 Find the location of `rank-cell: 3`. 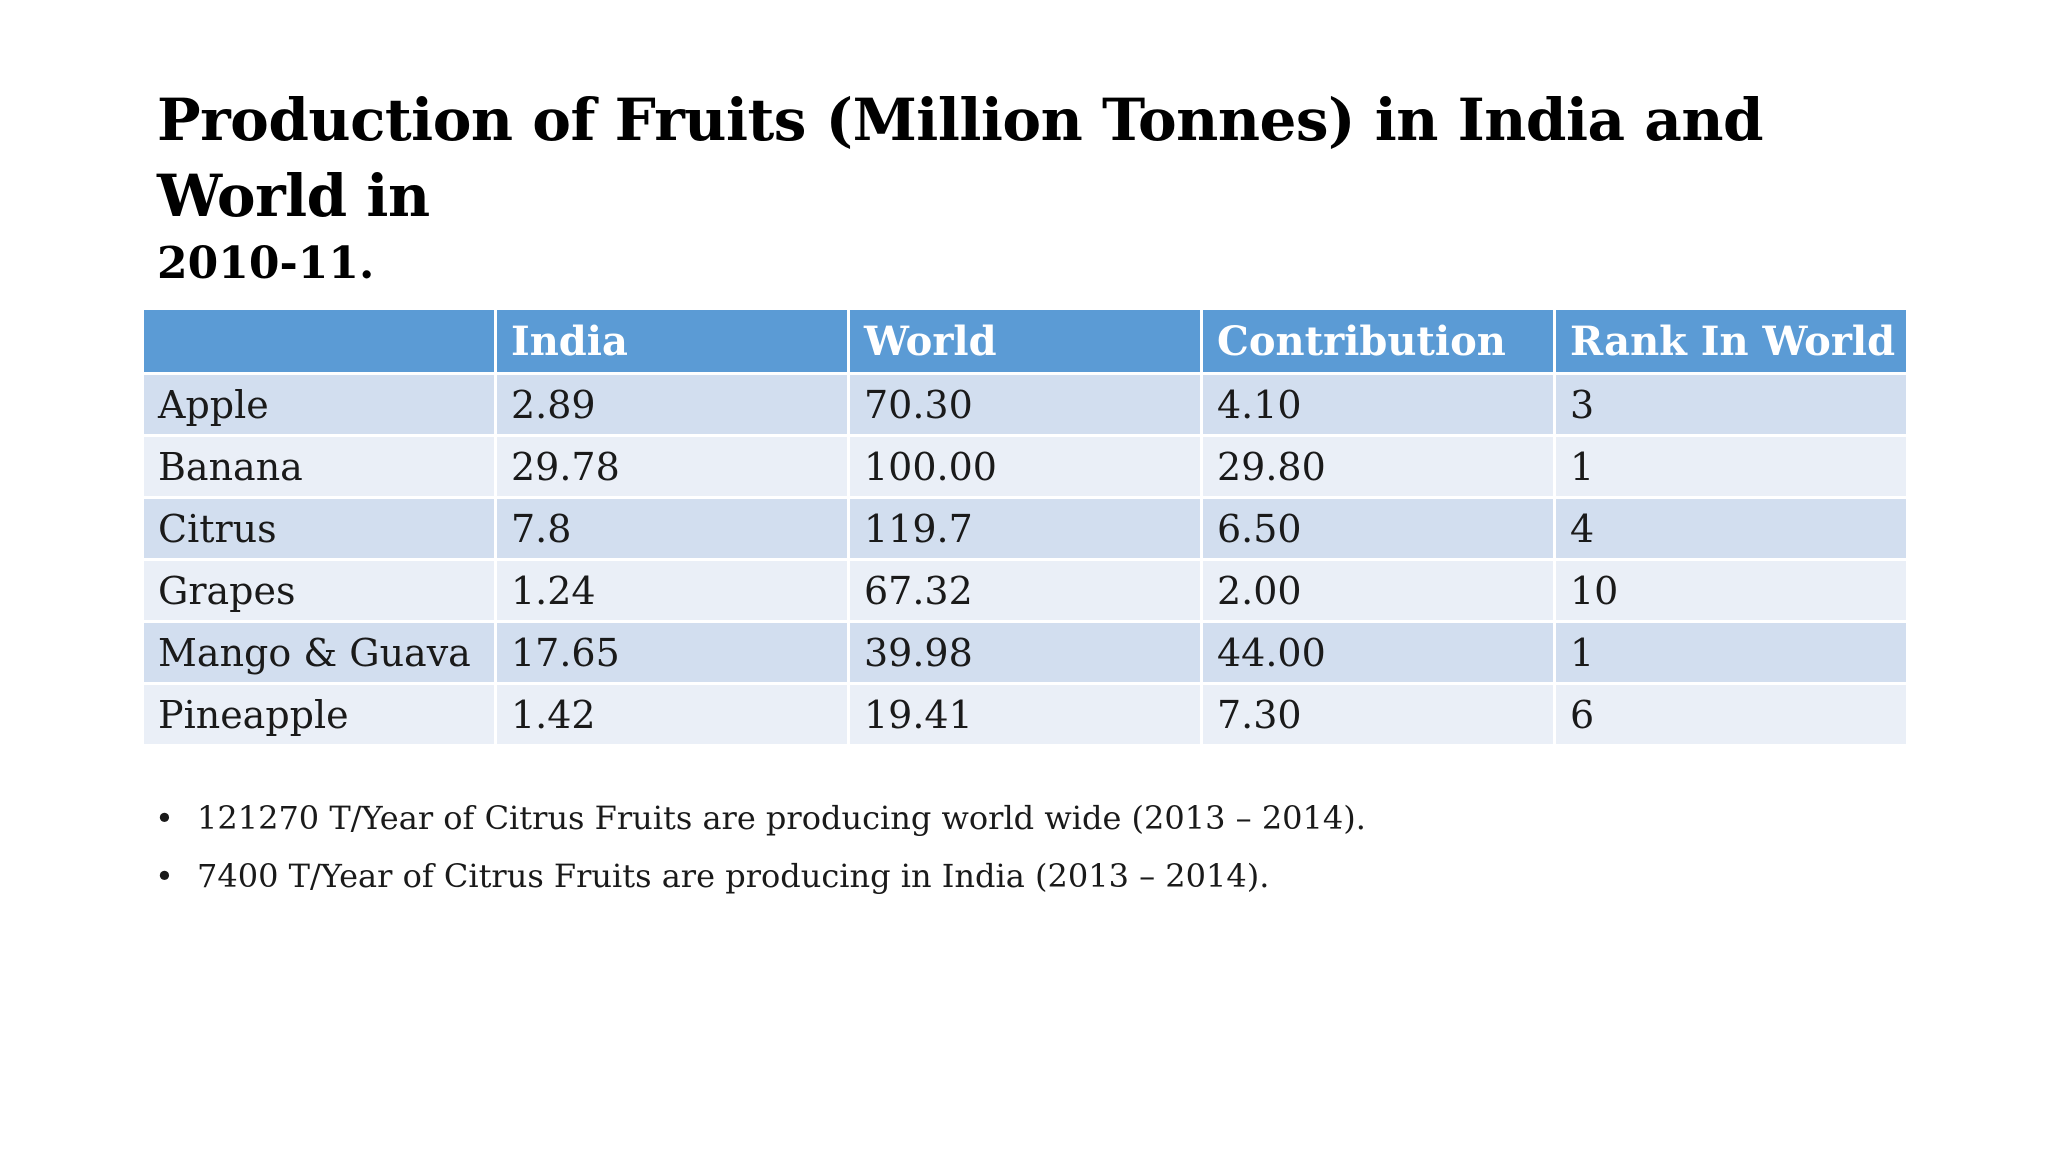

rank-cell: 3 is located at coordinates (1731, 404).